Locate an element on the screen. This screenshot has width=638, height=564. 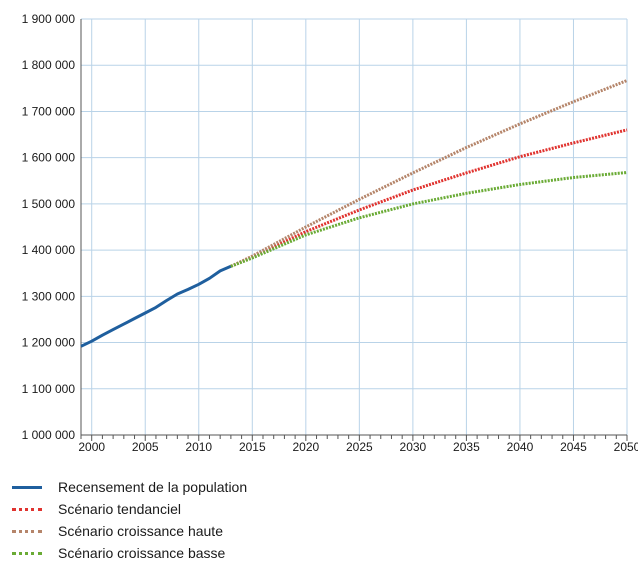
x-tick-label: 2045 is located at coordinates (573, 447).